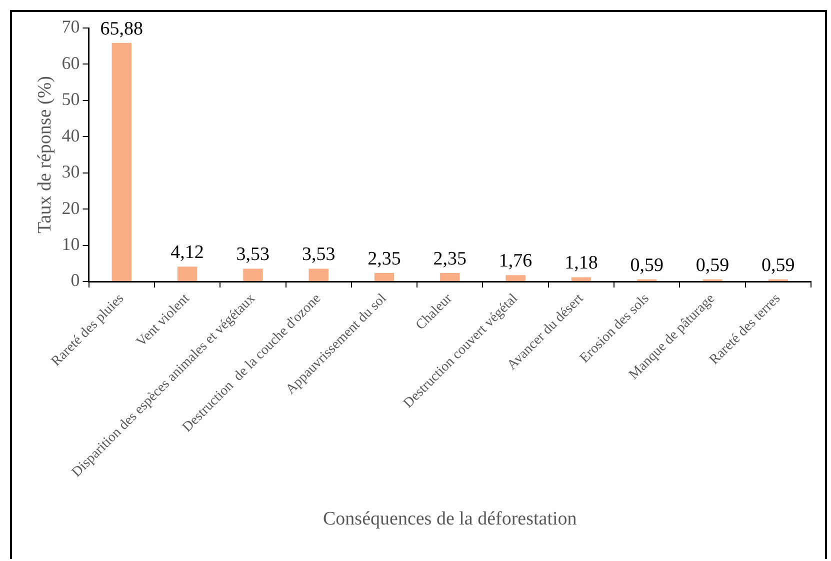  I want to click on y-tick-label: 0, so click(75, 280).